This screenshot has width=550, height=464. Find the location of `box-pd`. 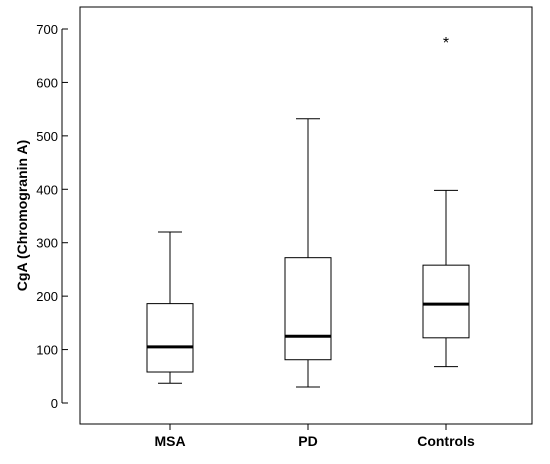

box-pd is located at coordinates (308, 253).